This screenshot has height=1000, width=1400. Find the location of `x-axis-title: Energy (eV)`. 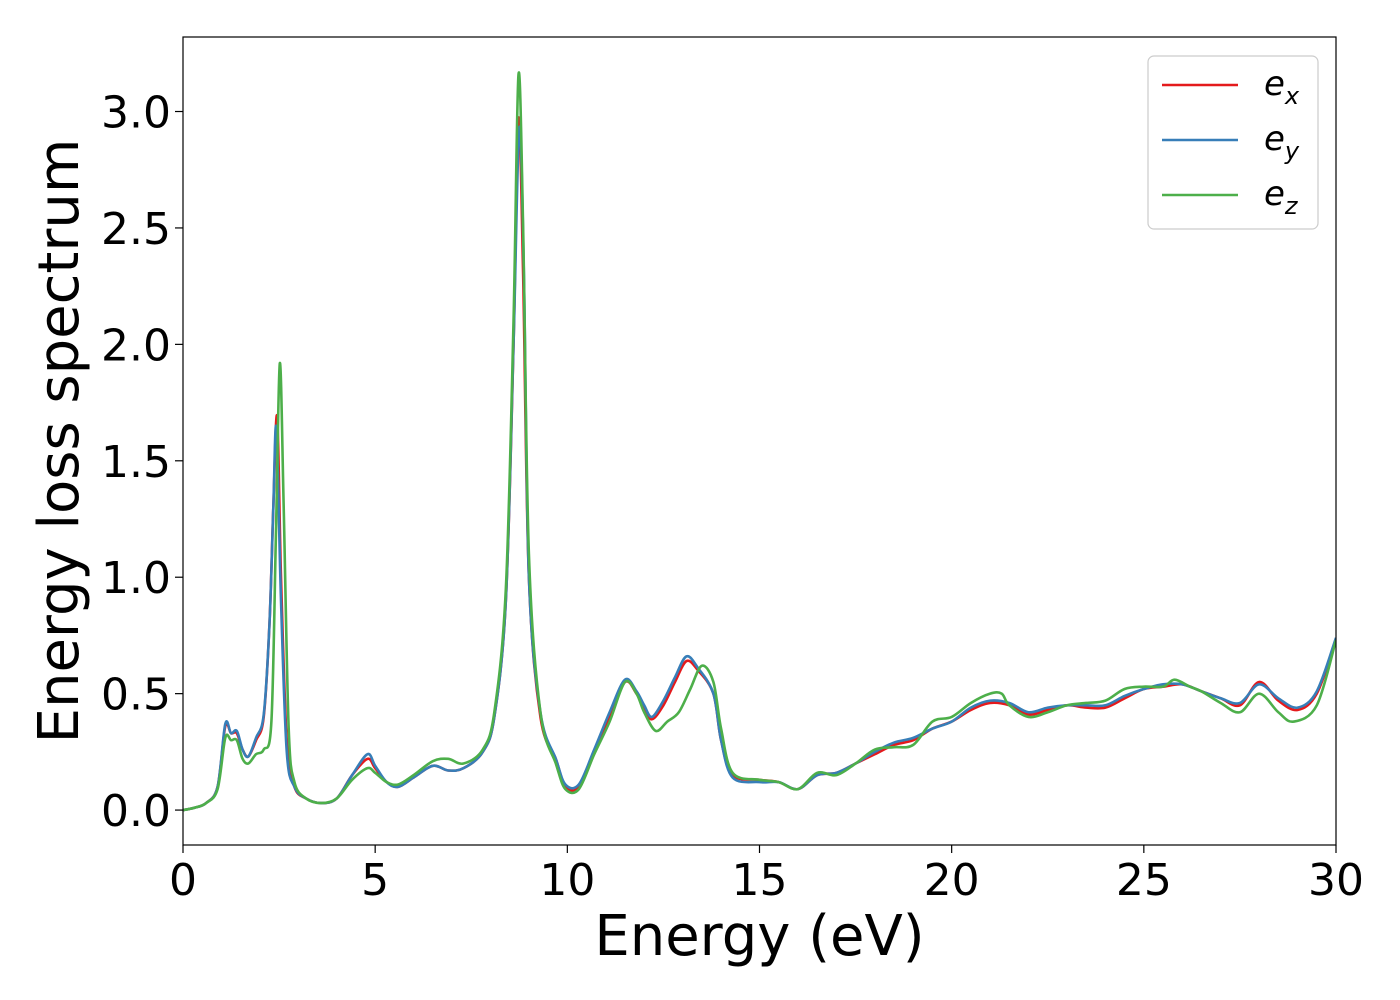

x-axis-title: Energy (eV) is located at coordinates (759, 936).